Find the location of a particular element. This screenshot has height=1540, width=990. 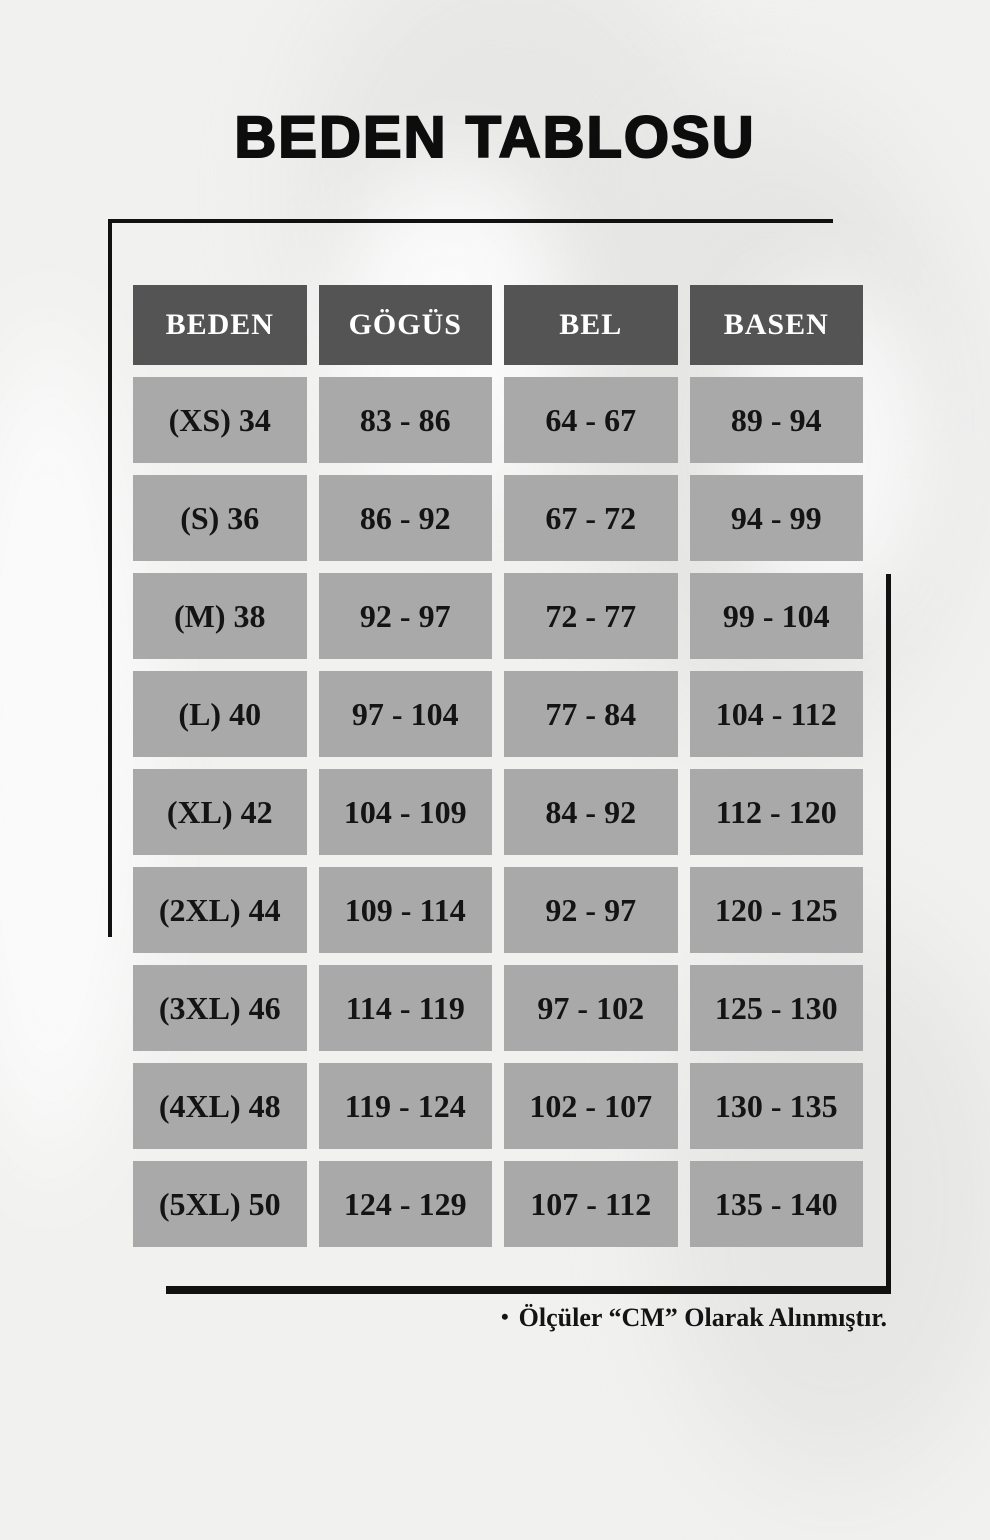

table-value-cell: 67 - 72 is located at coordinates (591, 518).